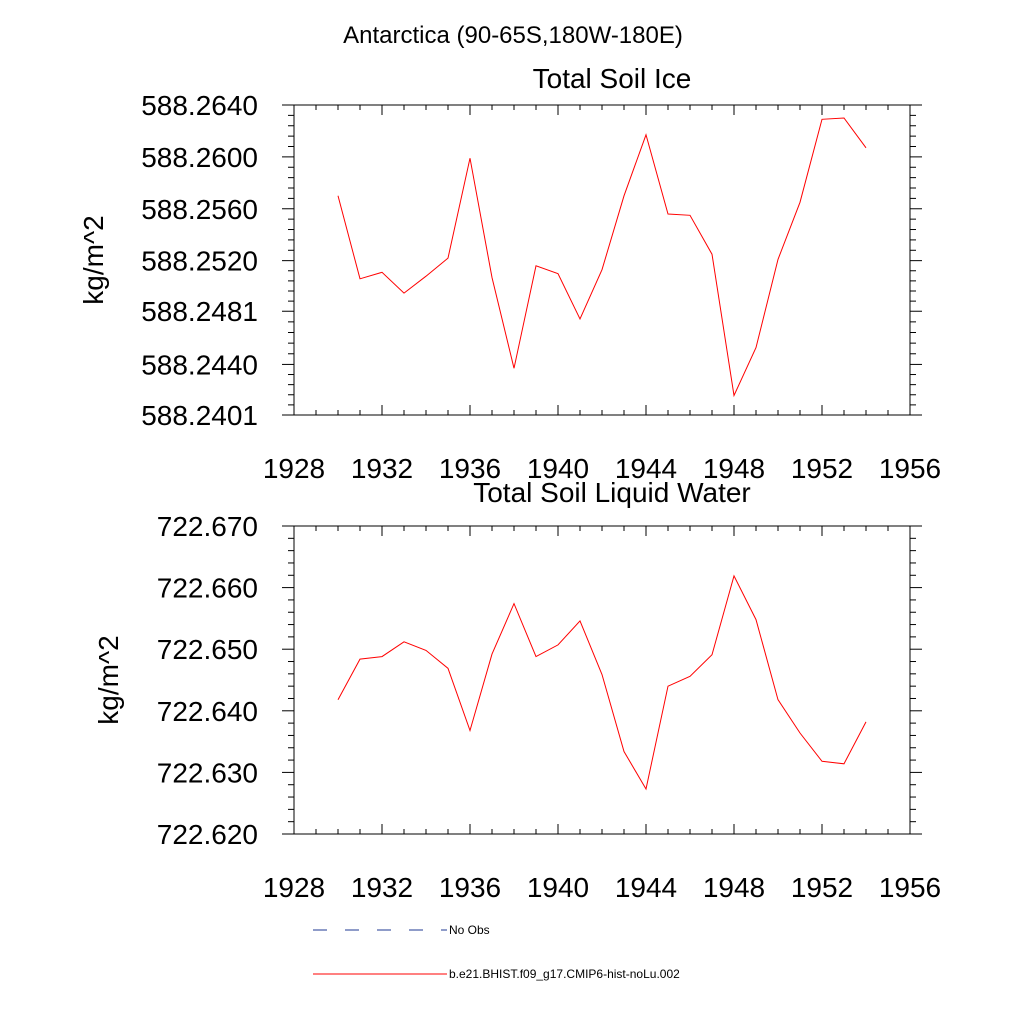  I want to click on y-tick-label: 722.620, so click(207, 834).